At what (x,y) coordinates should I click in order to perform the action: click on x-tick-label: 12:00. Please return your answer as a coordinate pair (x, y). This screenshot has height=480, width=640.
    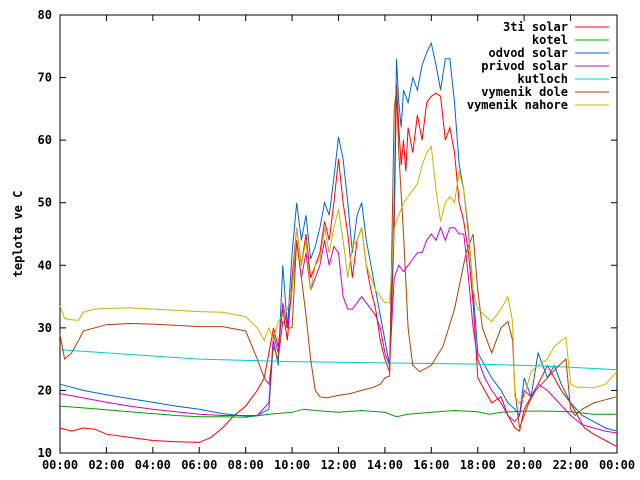
    Looking at the image, I should click on (338, 465).